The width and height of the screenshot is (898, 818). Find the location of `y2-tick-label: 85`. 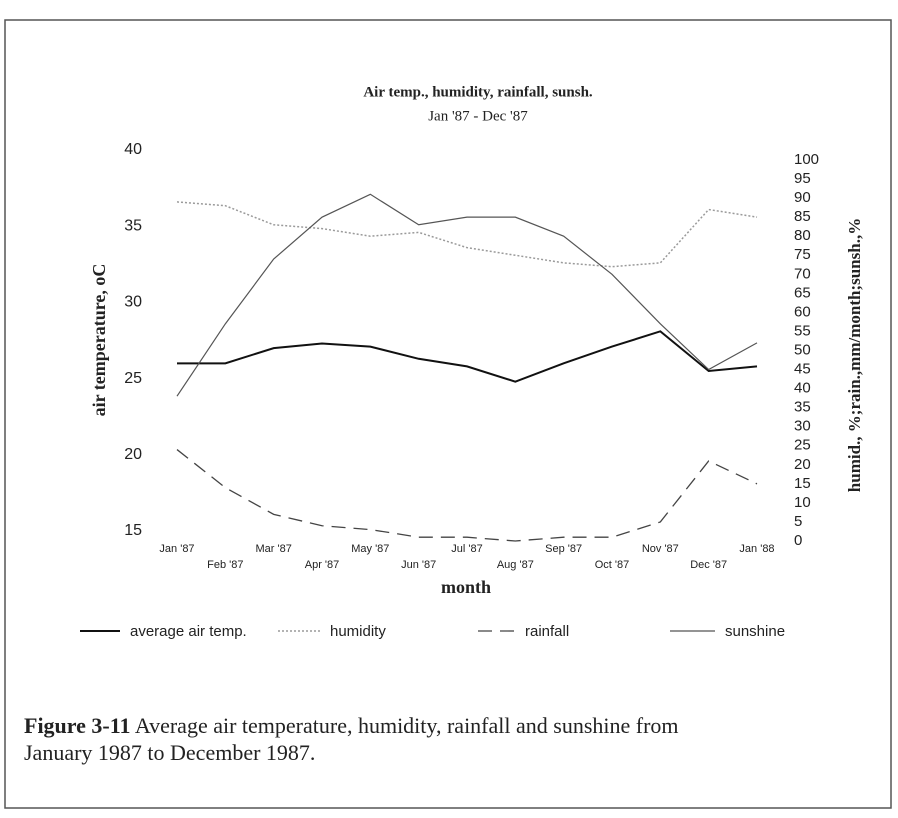

y2-tick-label: 85 is located at coordinates (802, 216).